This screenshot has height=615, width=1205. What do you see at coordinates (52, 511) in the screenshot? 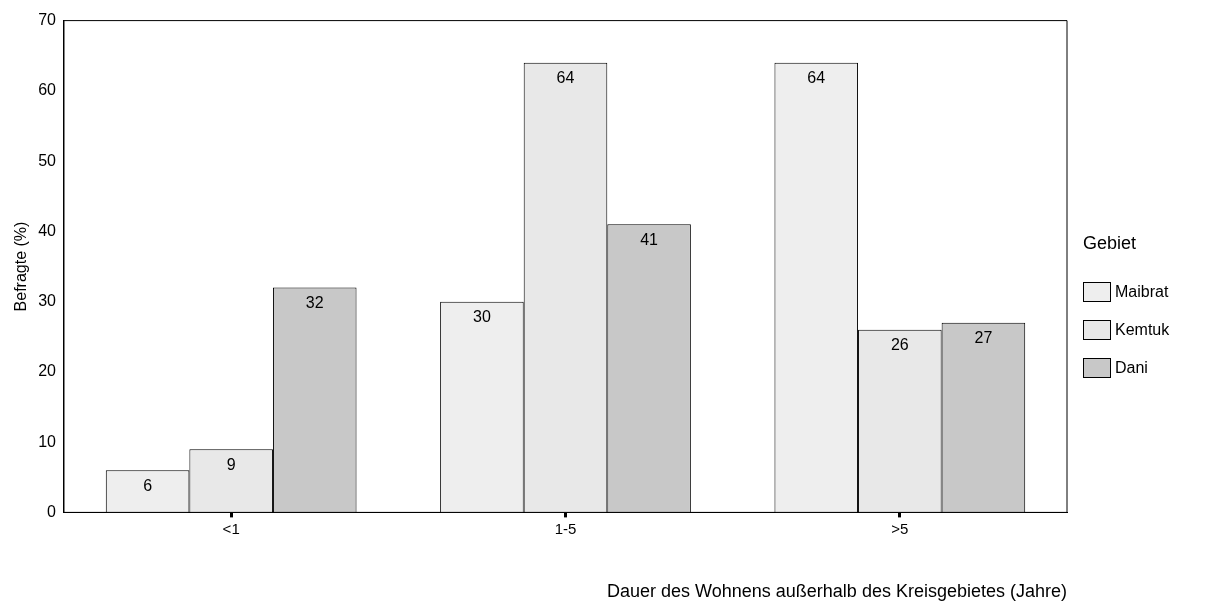
I see `y-tick-label: 0` at bounding box center [52, 511].